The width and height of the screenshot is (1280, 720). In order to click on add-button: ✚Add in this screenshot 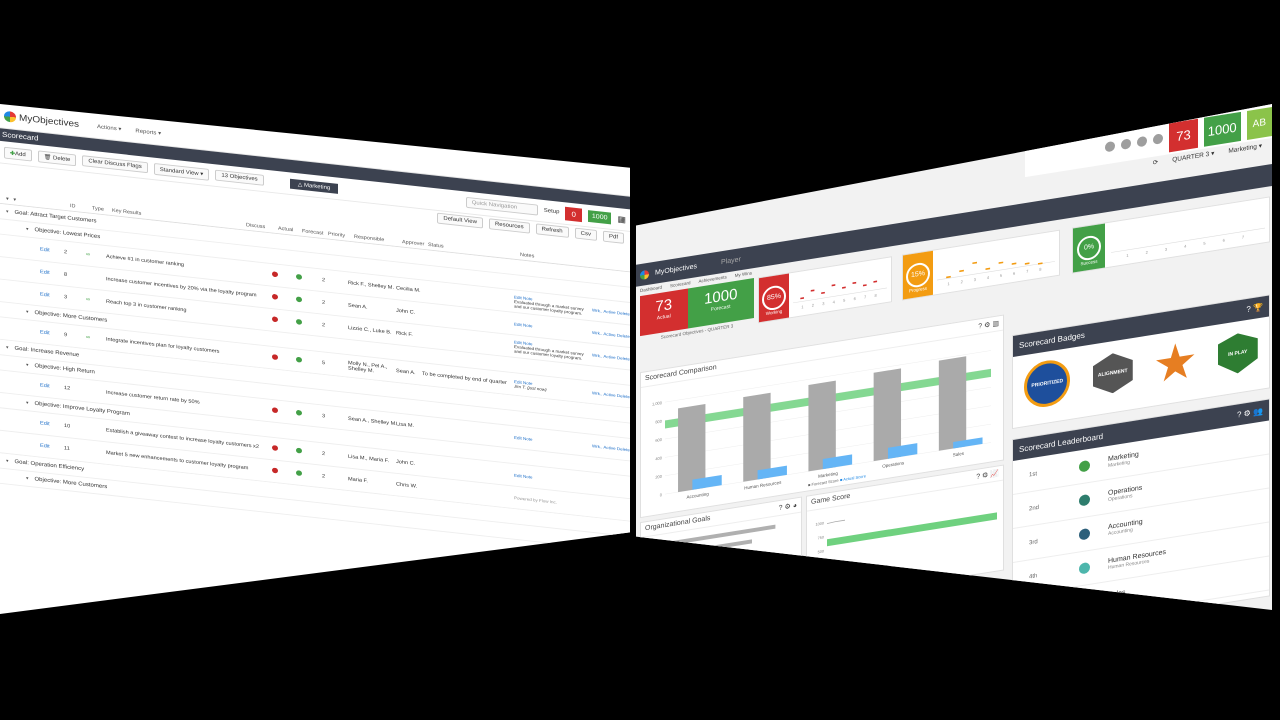, I will do `click(18, 153)`.